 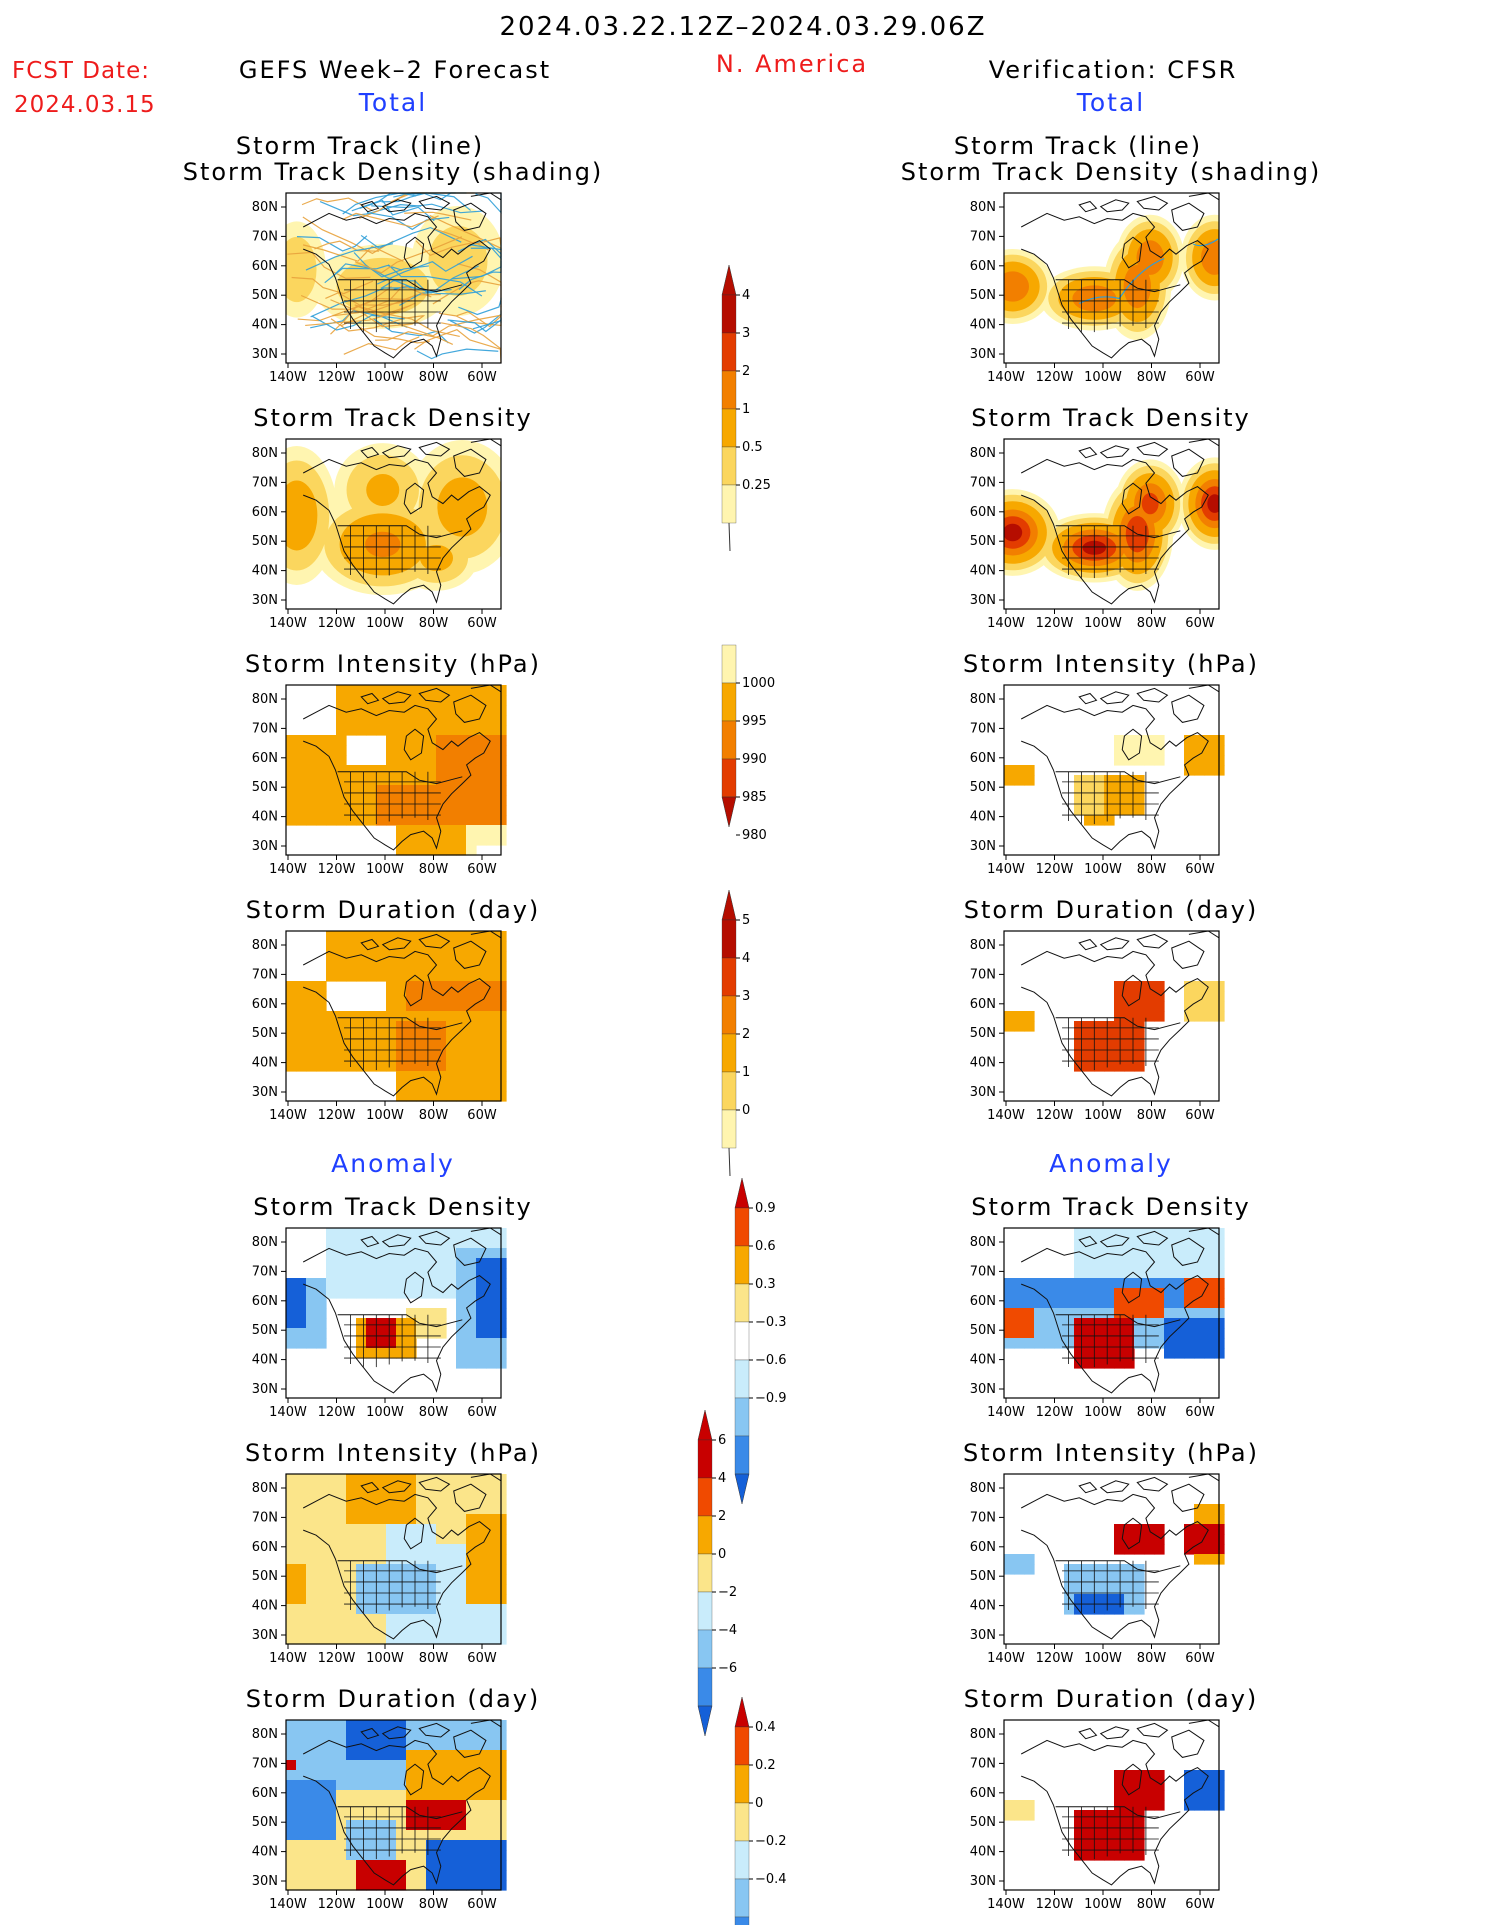 What do you see at coordinates (393, 1313) in the screenshot?
I see `forecast-anomaly-density-frame` at bounding box center [393, 1313].